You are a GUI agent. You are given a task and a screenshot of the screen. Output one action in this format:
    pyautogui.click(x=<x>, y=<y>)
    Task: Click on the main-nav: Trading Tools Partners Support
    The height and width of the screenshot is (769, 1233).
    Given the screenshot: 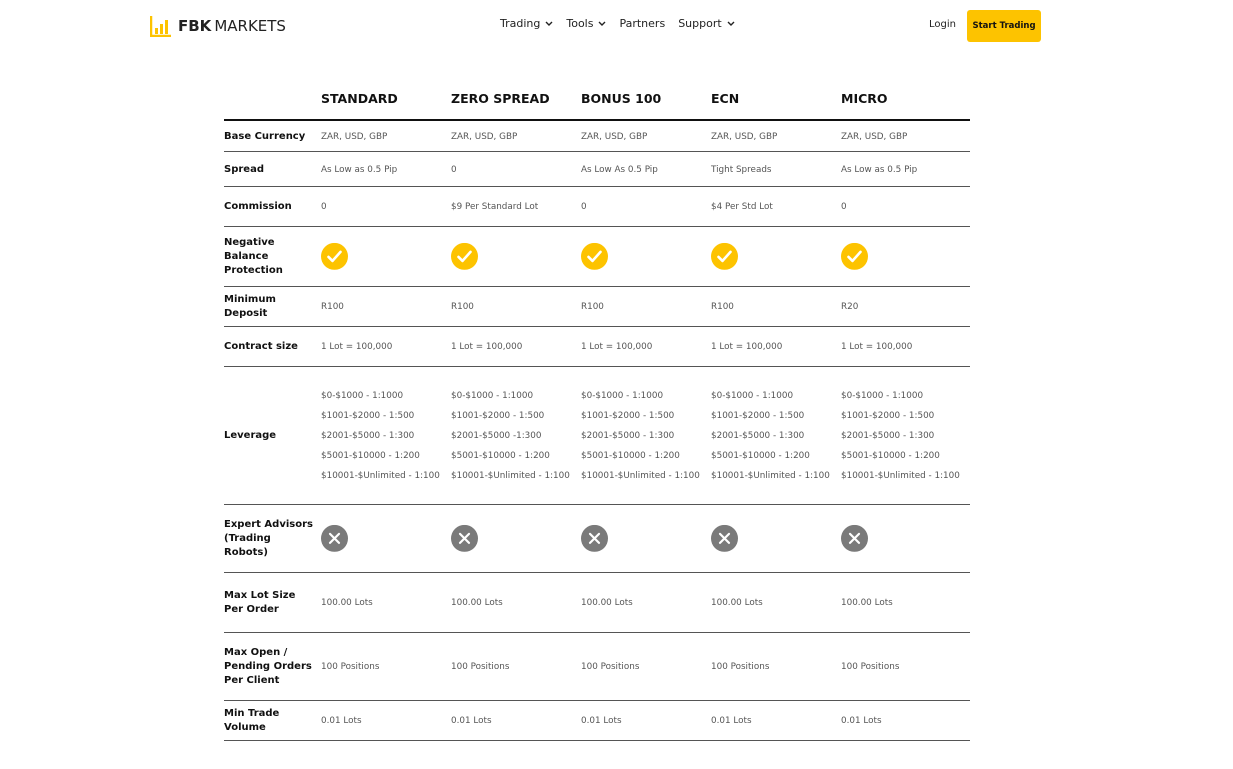 What is the action you would take?
    pyautogui.click(x=617, y=23)
    